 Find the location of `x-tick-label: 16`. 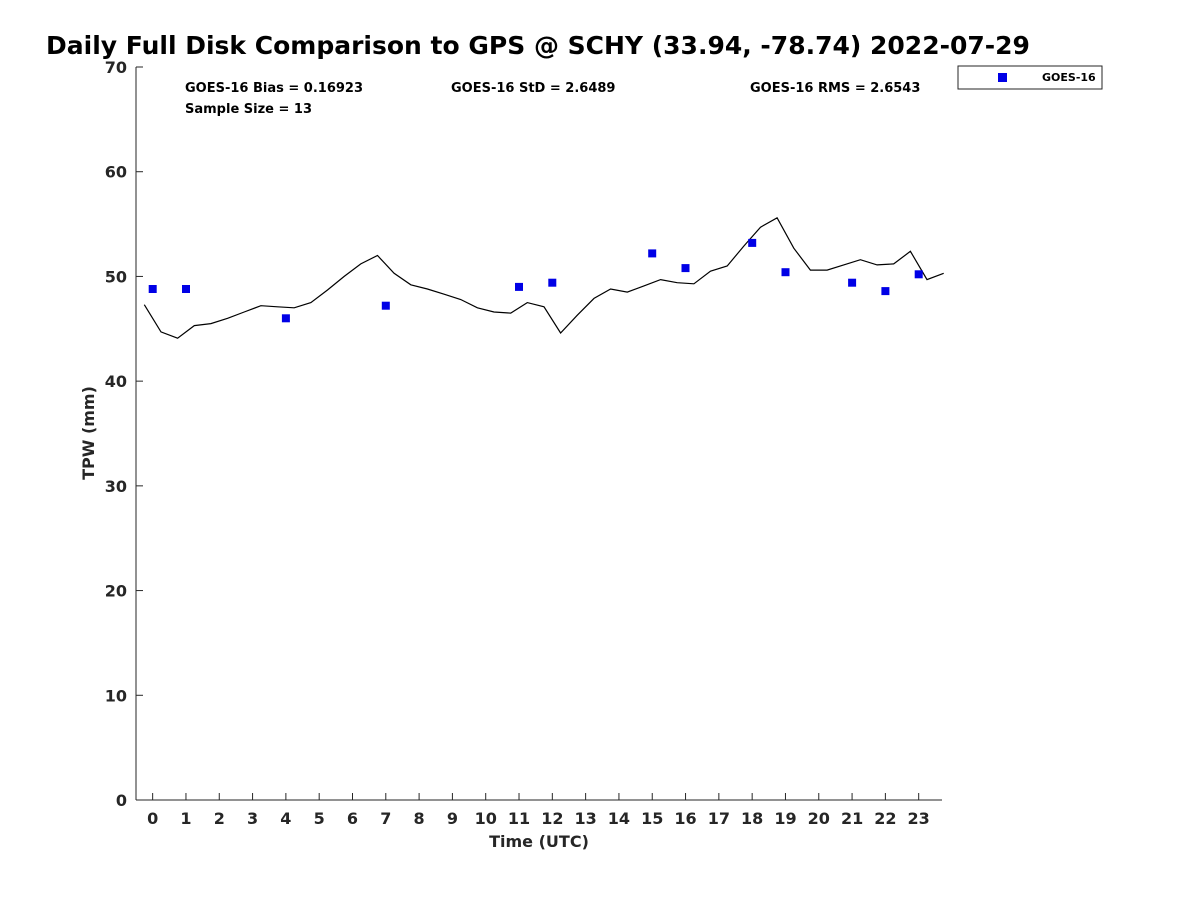

x-tick-label: 16 is located at coordinates (685, 818).